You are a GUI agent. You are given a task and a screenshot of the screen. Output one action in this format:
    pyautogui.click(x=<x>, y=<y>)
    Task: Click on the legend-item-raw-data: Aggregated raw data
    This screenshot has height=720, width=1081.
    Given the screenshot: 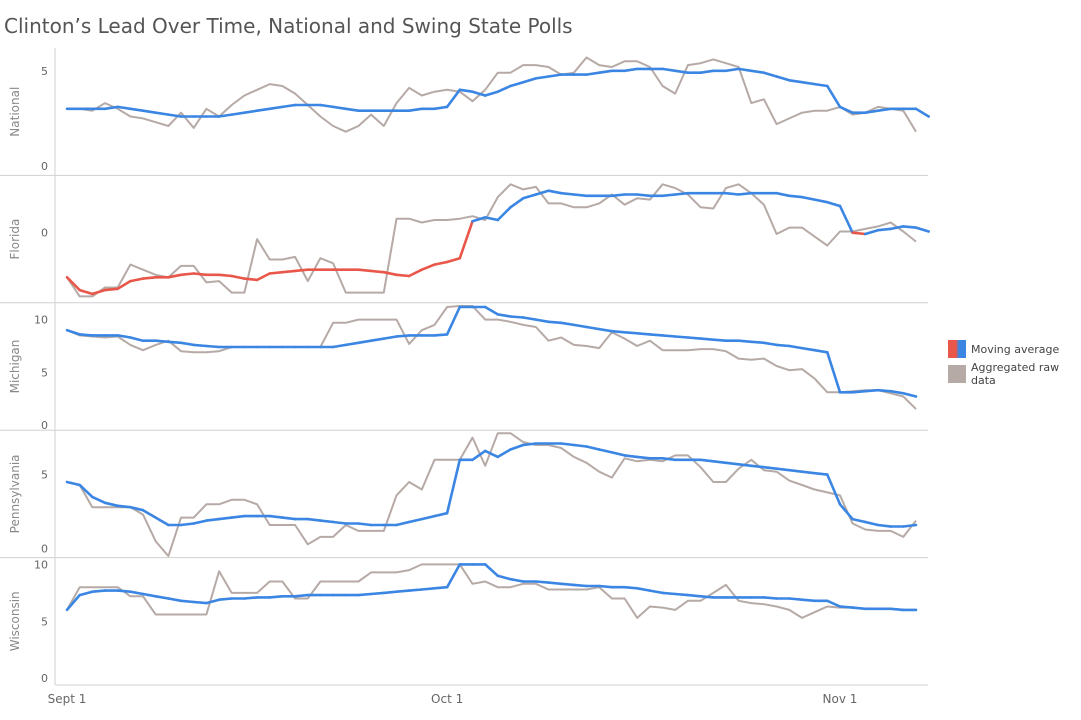 What is the action you would take?
    pyautogui.click(x=1014, y=374)
    